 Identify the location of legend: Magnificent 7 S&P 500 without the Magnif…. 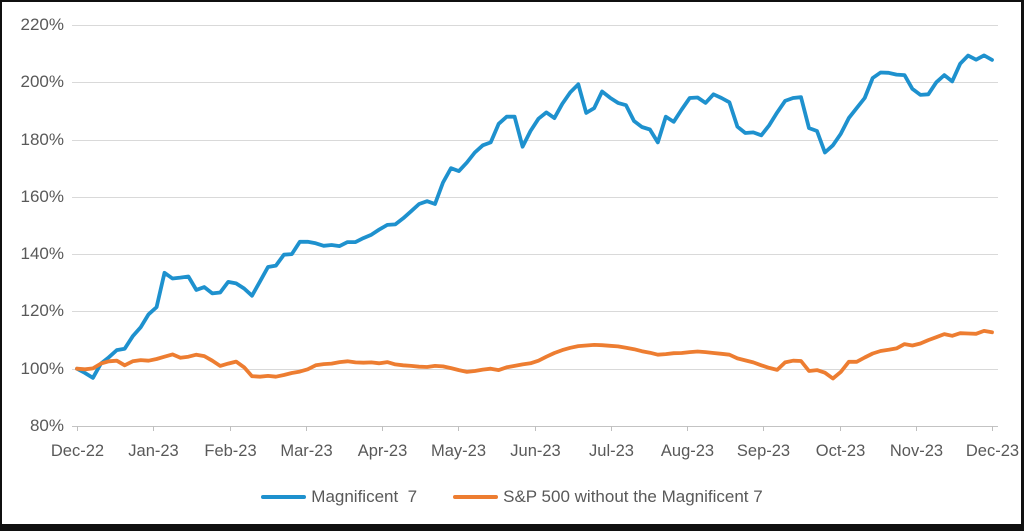
(512, 497).